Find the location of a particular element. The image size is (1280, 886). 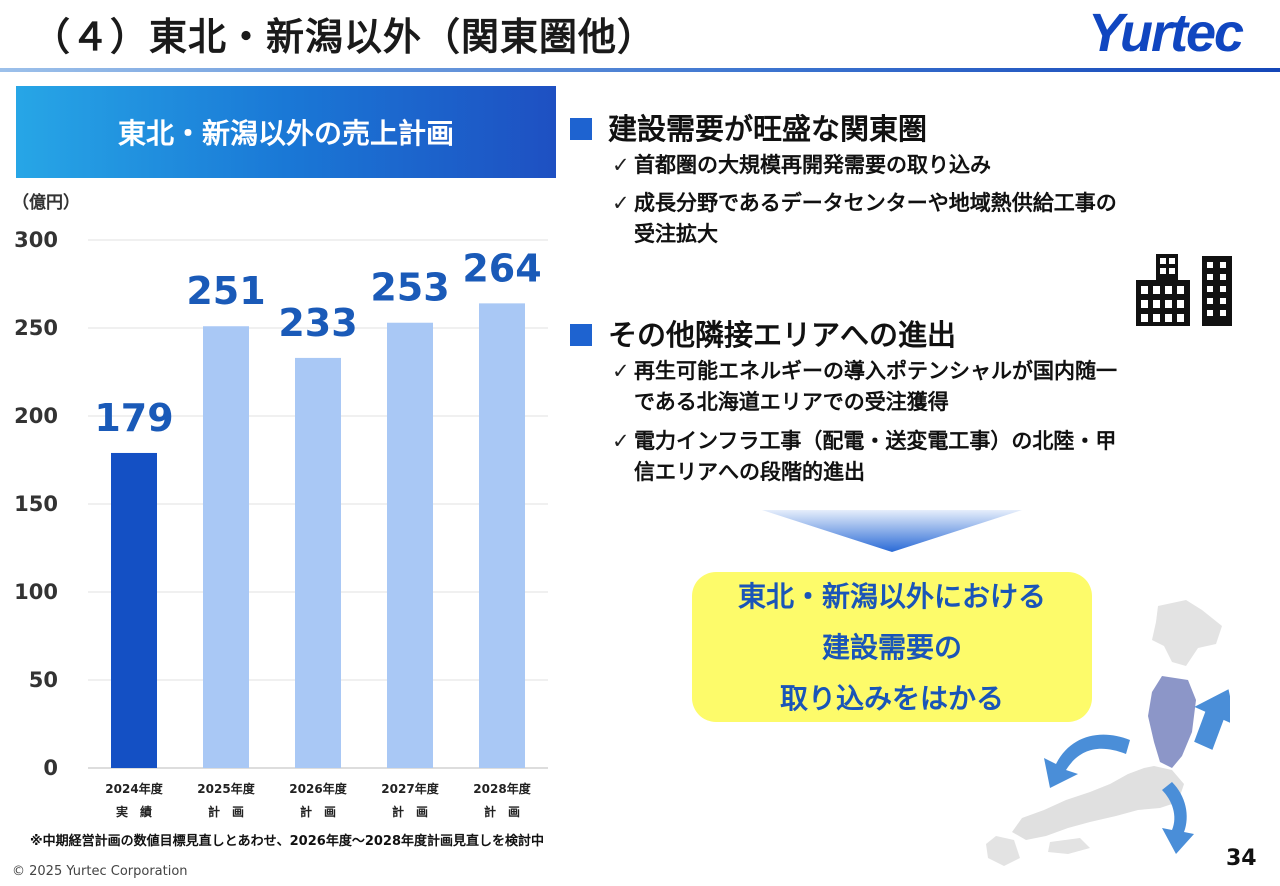

callout-line: 取り込みをはかる is located at coordinates (891, 698).